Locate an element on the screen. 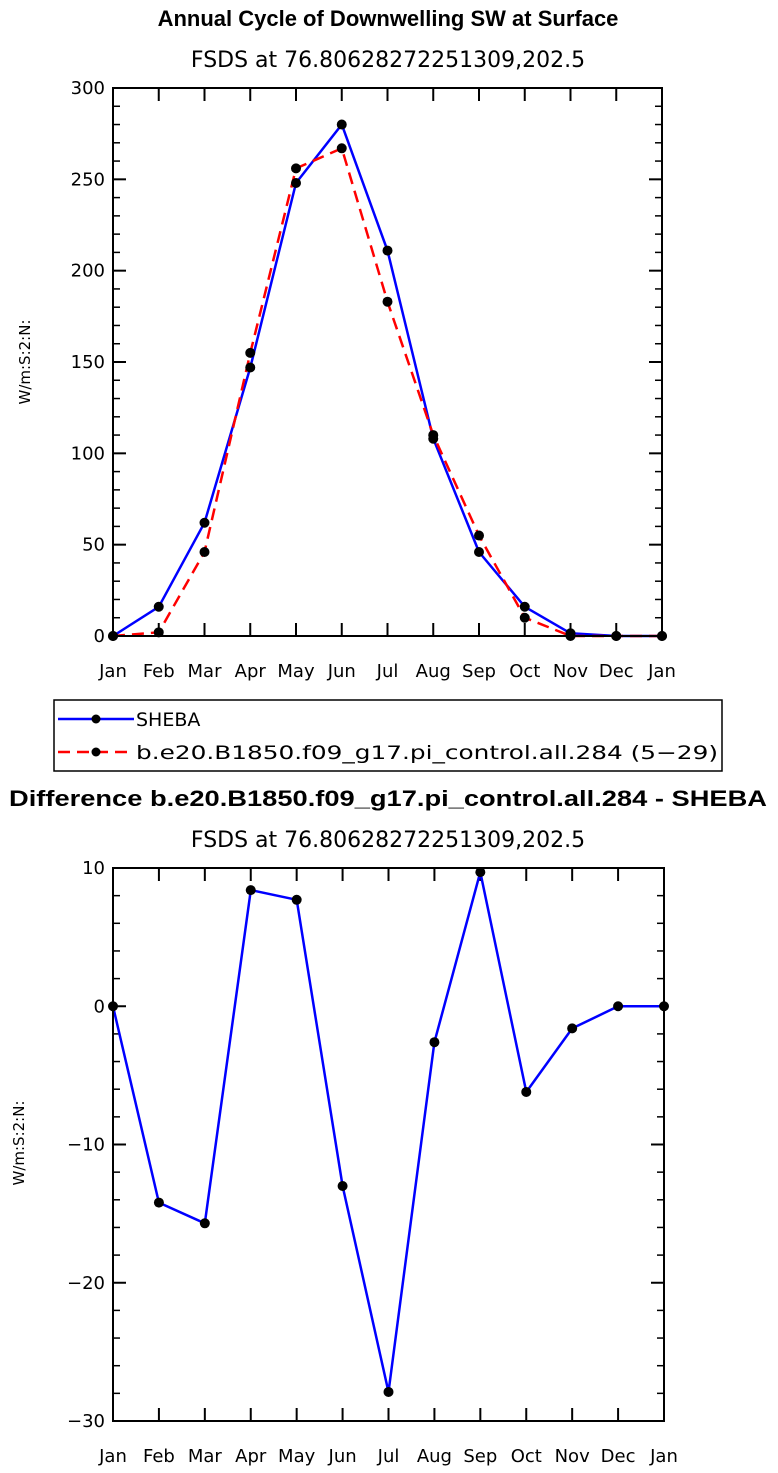 The width and height of the screenshot is (778, 1473). chart1-y-tick-labels: 0 50 100 150 200 250 300 is located at coordinates (88, 362).